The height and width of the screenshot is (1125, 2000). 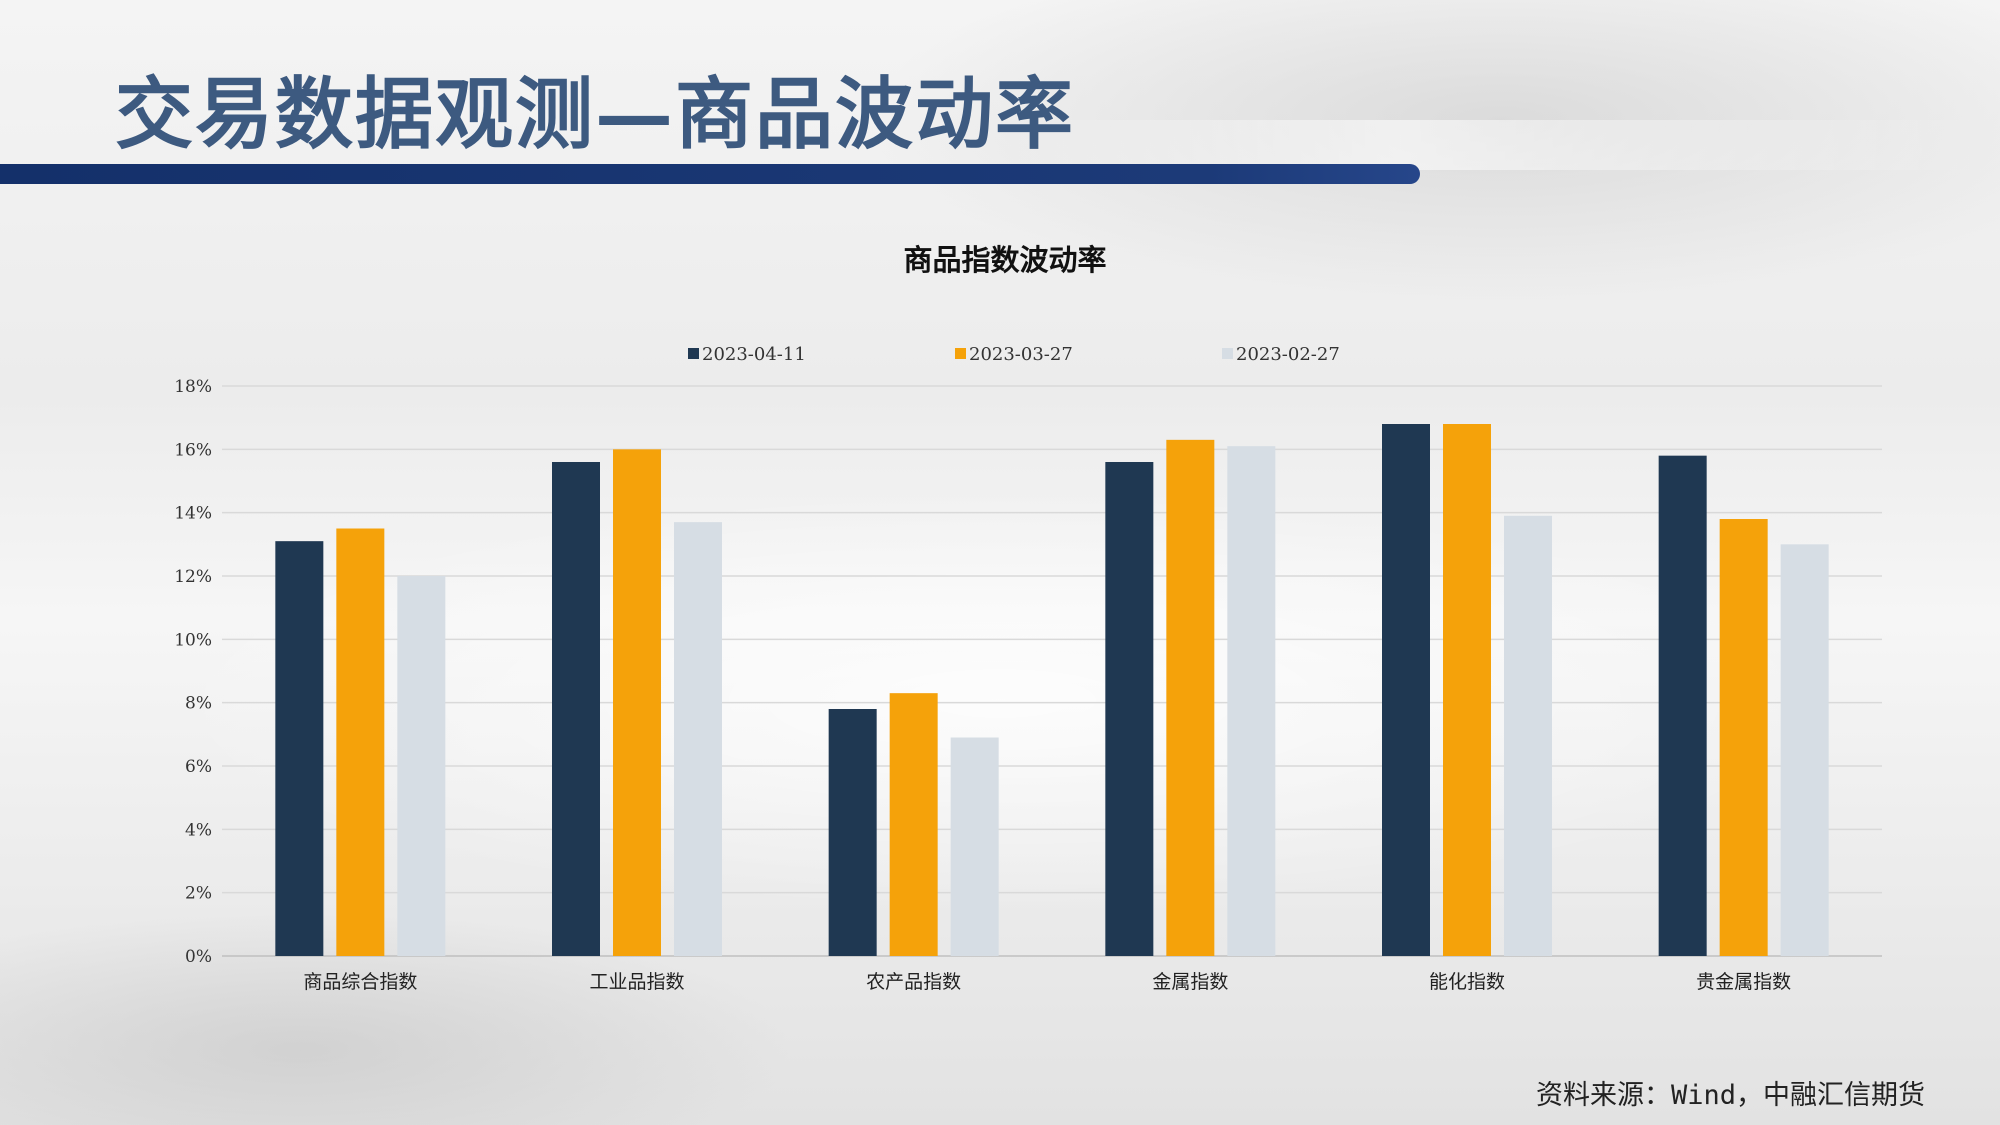 I want to click on y-tick-label: 0%, so click(x=198, y=957).